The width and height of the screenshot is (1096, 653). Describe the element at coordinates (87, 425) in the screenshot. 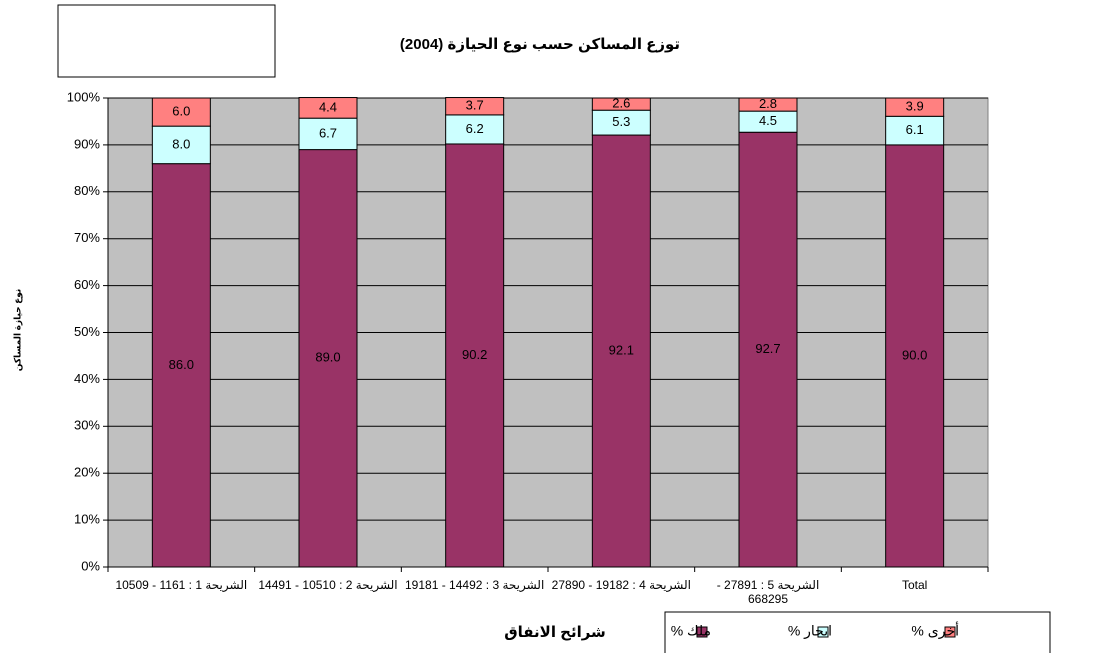

I see `y-tick-label: 30%` at that location.